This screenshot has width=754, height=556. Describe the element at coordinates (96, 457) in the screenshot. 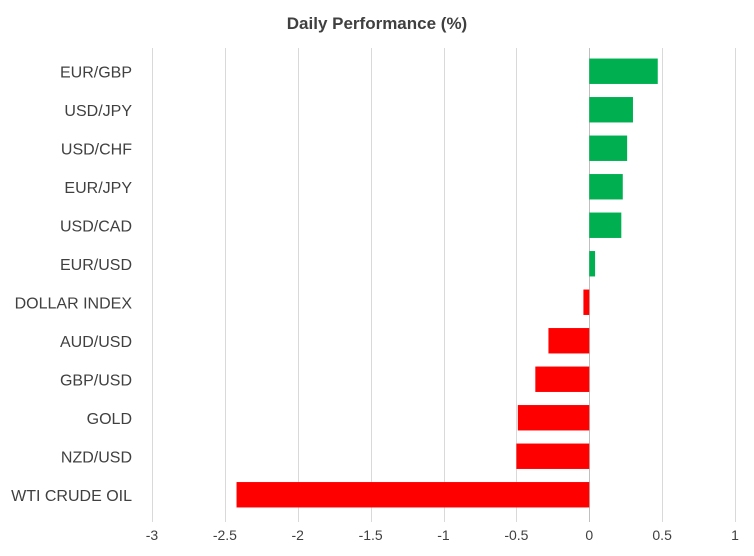

I see `category-label: NZD/USD` at that location.